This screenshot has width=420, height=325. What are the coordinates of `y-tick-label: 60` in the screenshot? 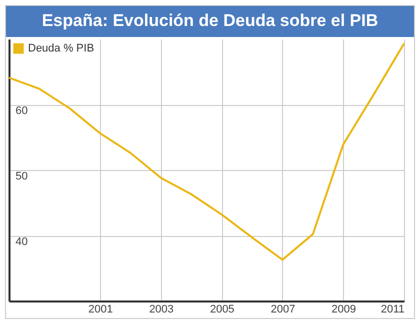 It's located at (22, 111).